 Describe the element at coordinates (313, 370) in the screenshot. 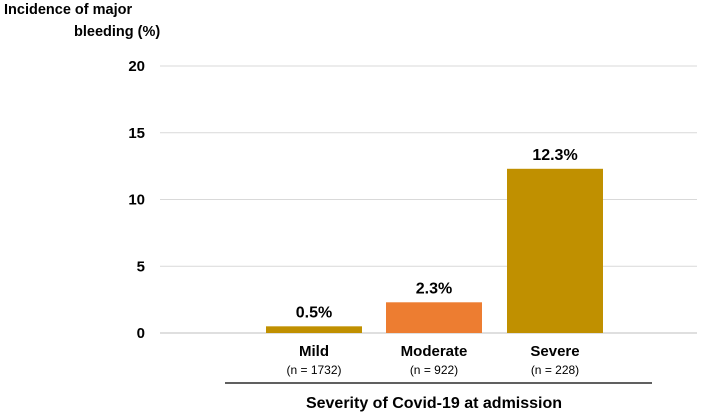

I see `x-tick-sublabel: (n = 1732)` at that location.